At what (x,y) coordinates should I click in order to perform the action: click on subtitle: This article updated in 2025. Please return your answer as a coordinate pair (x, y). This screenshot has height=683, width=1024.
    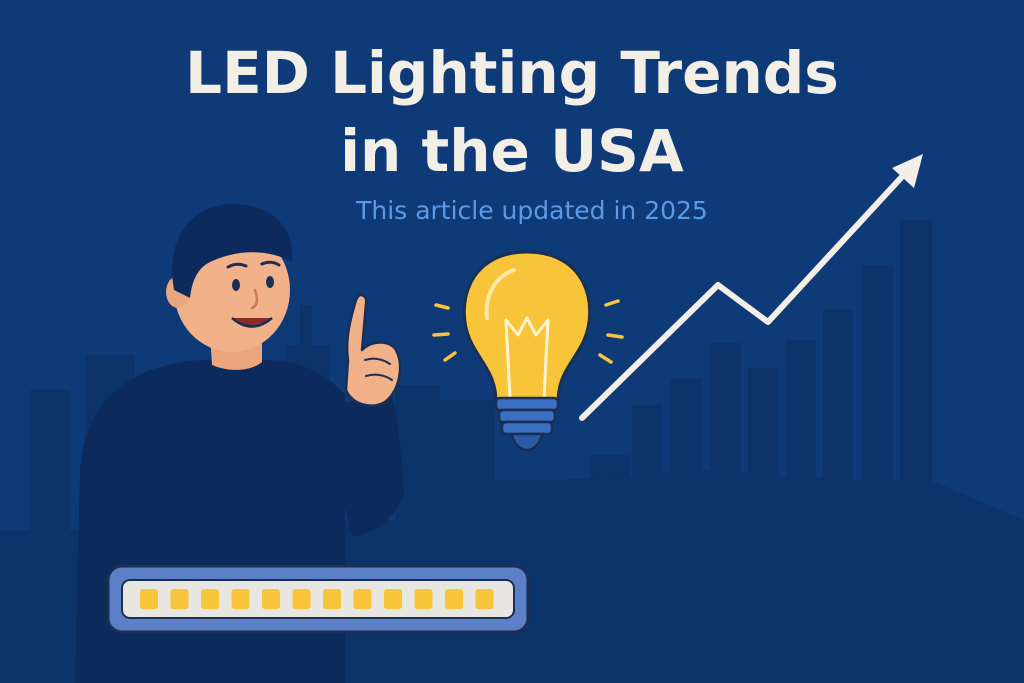
    Looking at the image, I should click on (532, 210).